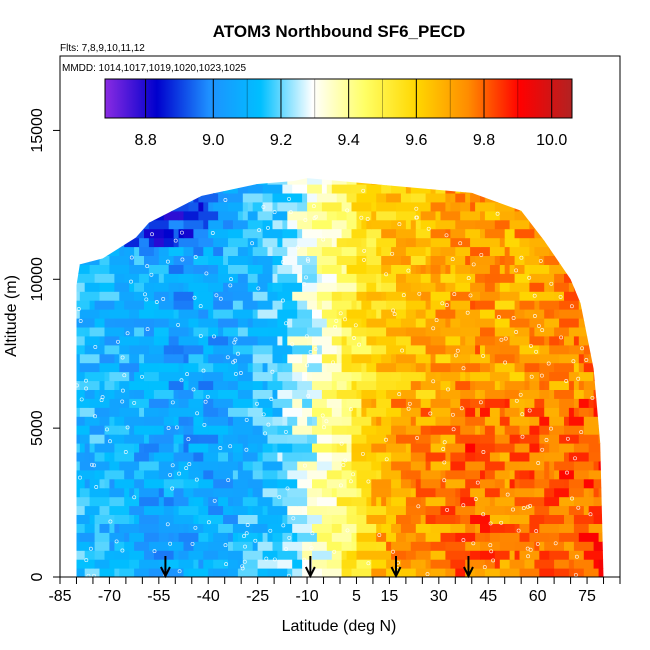 The height and width of the screenshot is (650, 650). Describe the element at coordinates (165, 572) in the screenshot. I see `flight-arrow-head` at that location.